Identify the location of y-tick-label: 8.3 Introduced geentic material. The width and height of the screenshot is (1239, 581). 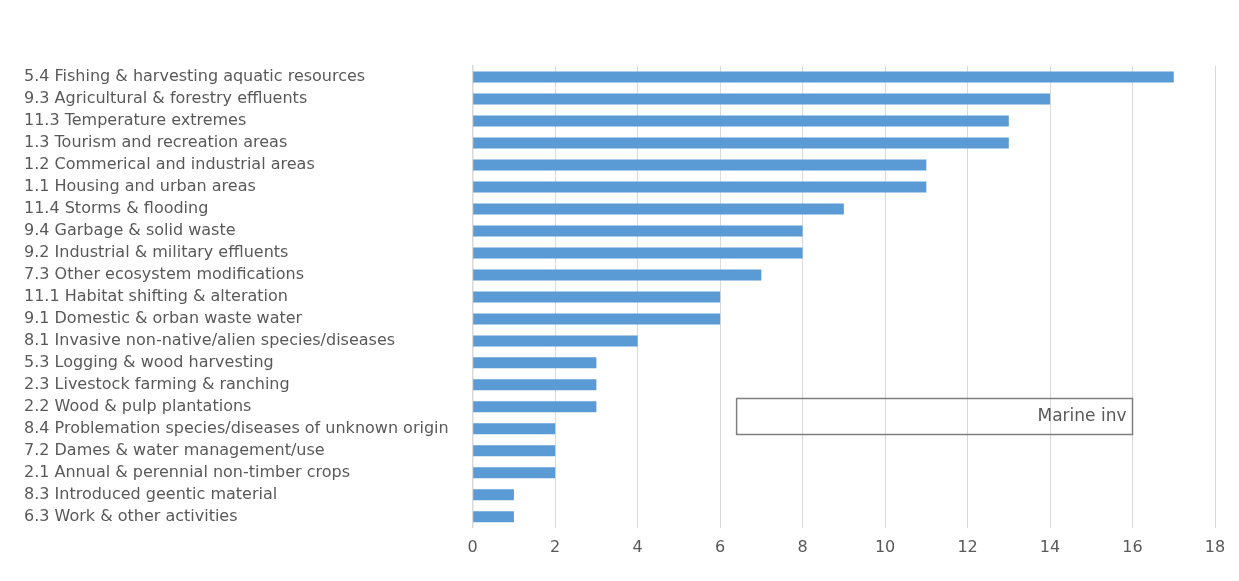
(151, 493).